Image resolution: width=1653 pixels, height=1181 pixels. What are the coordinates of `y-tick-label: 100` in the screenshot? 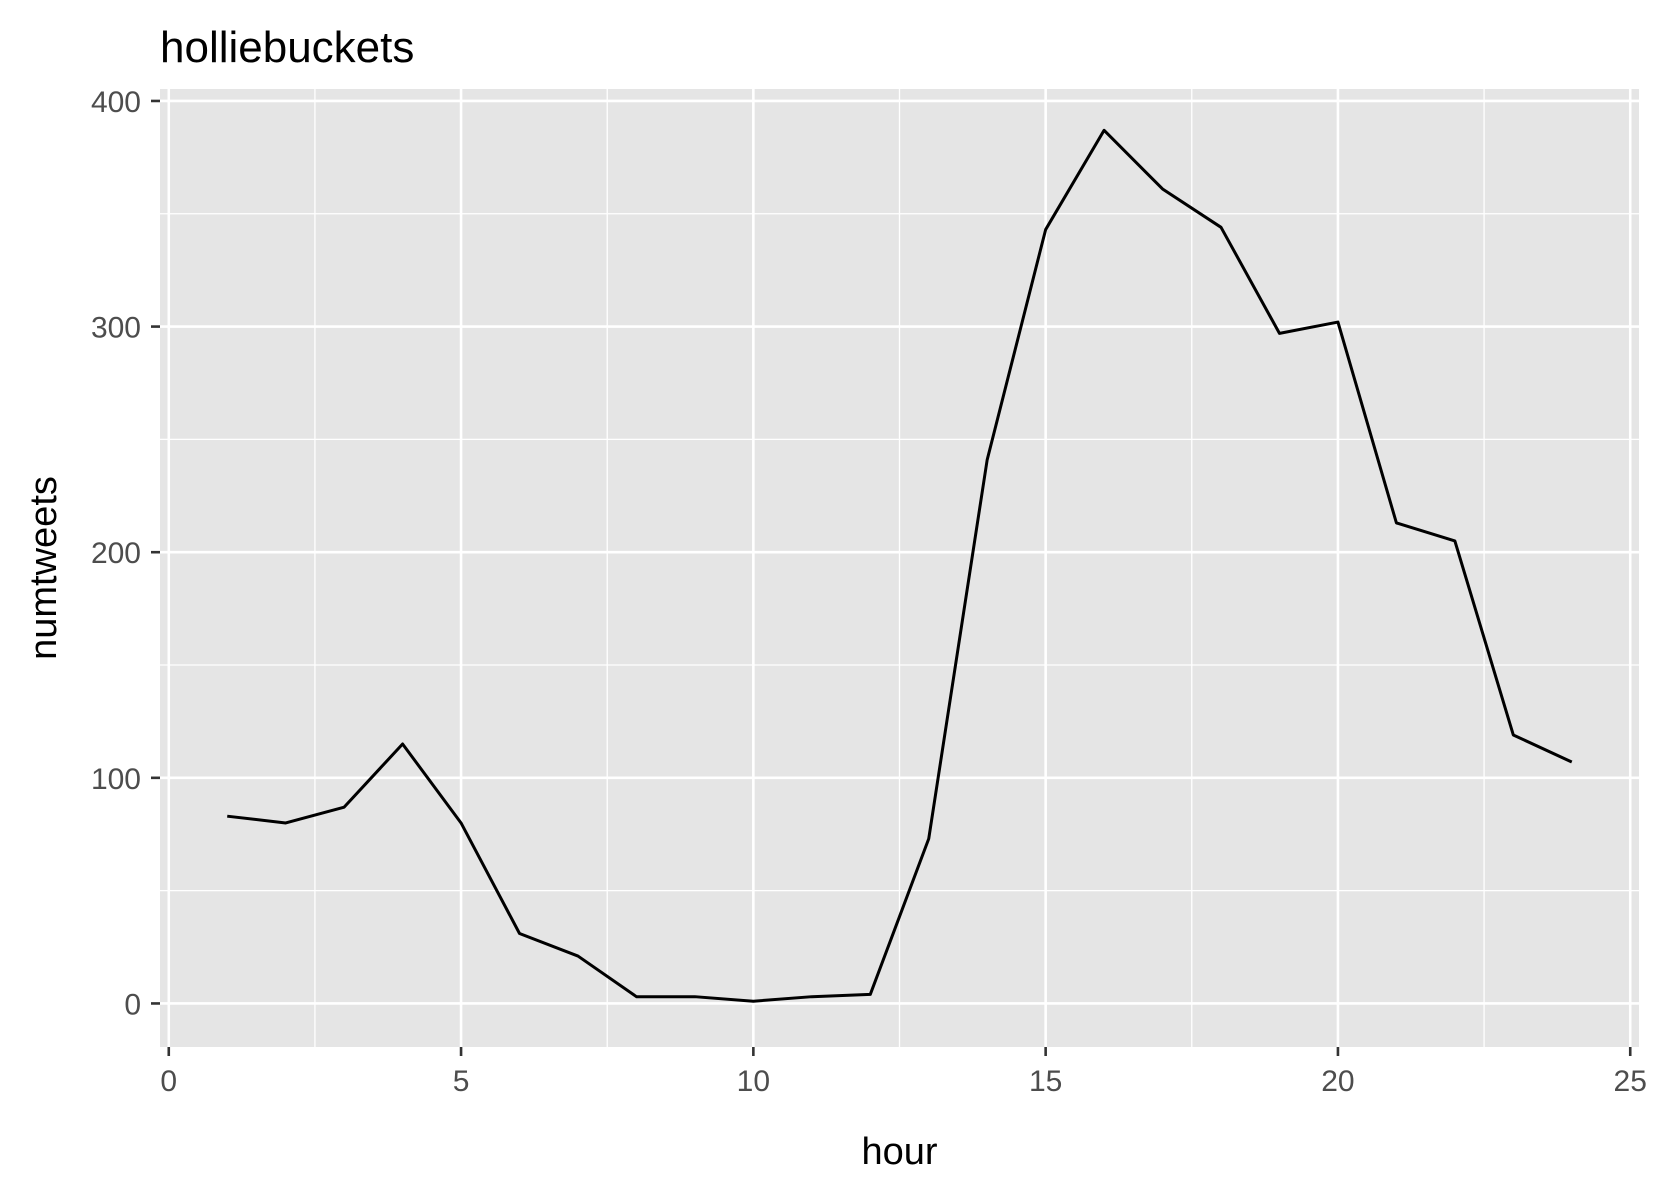 It's located at (116, 779).